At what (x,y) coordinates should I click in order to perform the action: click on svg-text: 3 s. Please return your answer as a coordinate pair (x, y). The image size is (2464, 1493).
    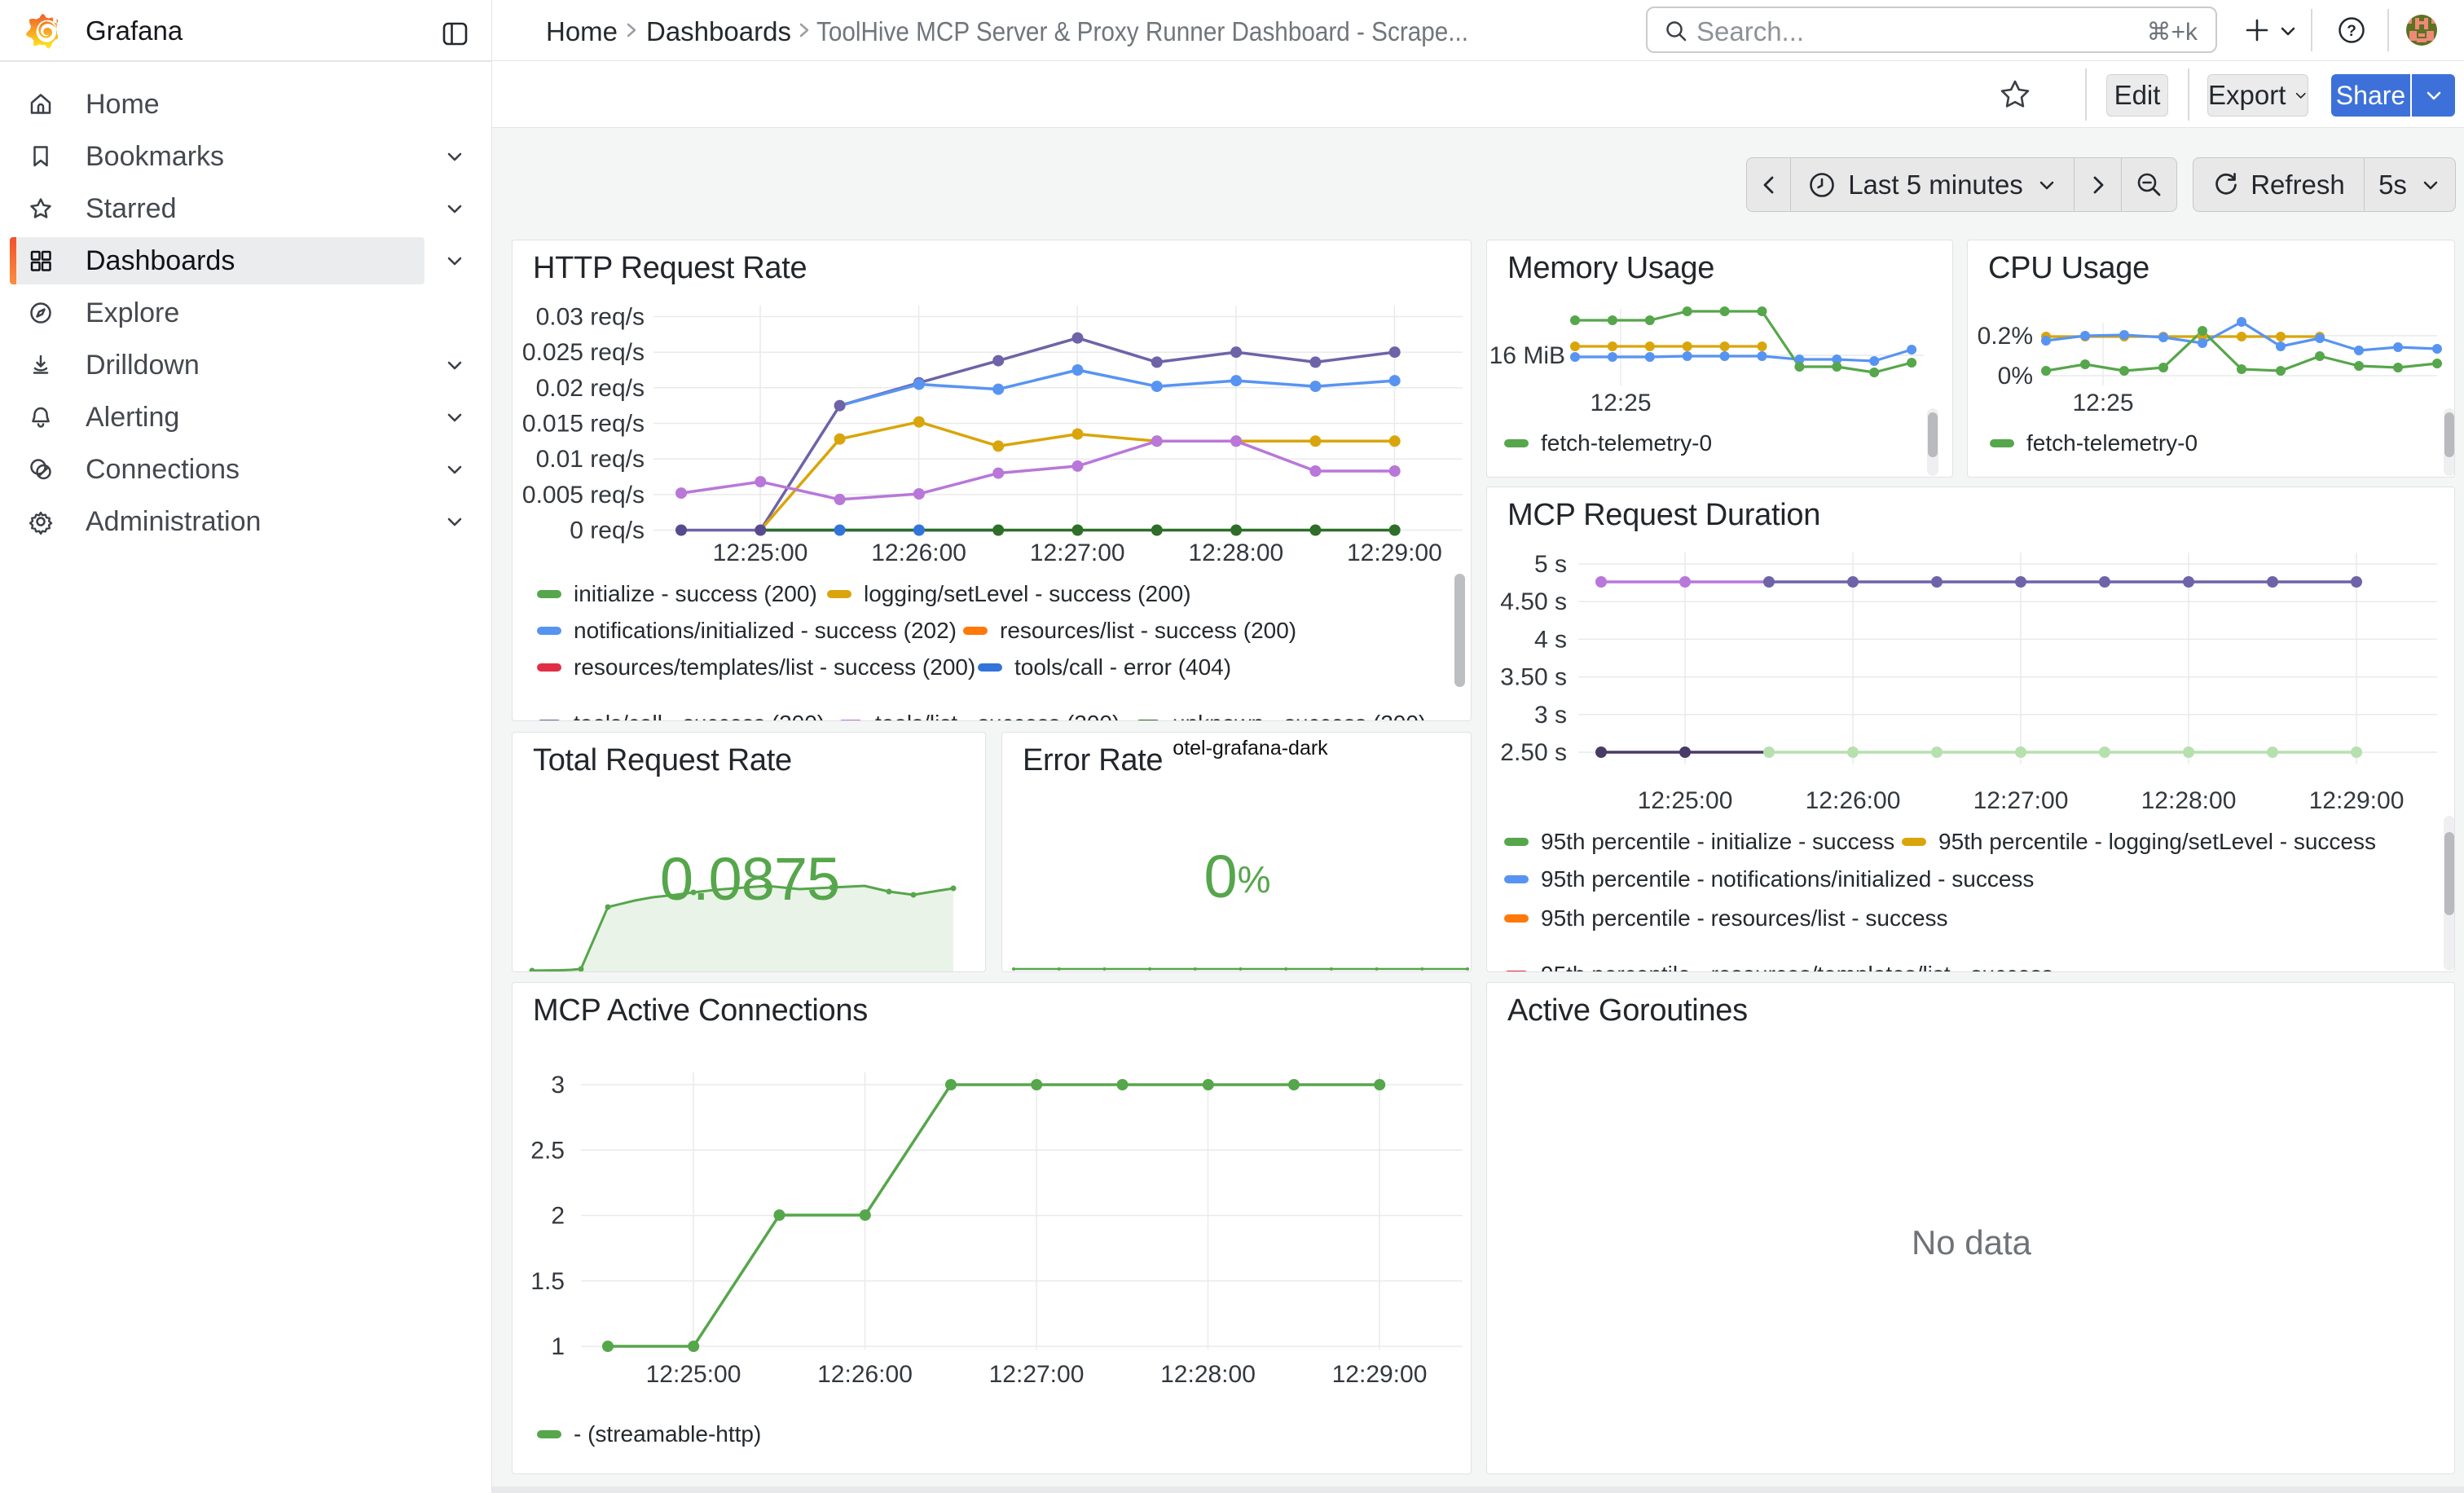
    Looking at the image, I should click on (1550, 716).